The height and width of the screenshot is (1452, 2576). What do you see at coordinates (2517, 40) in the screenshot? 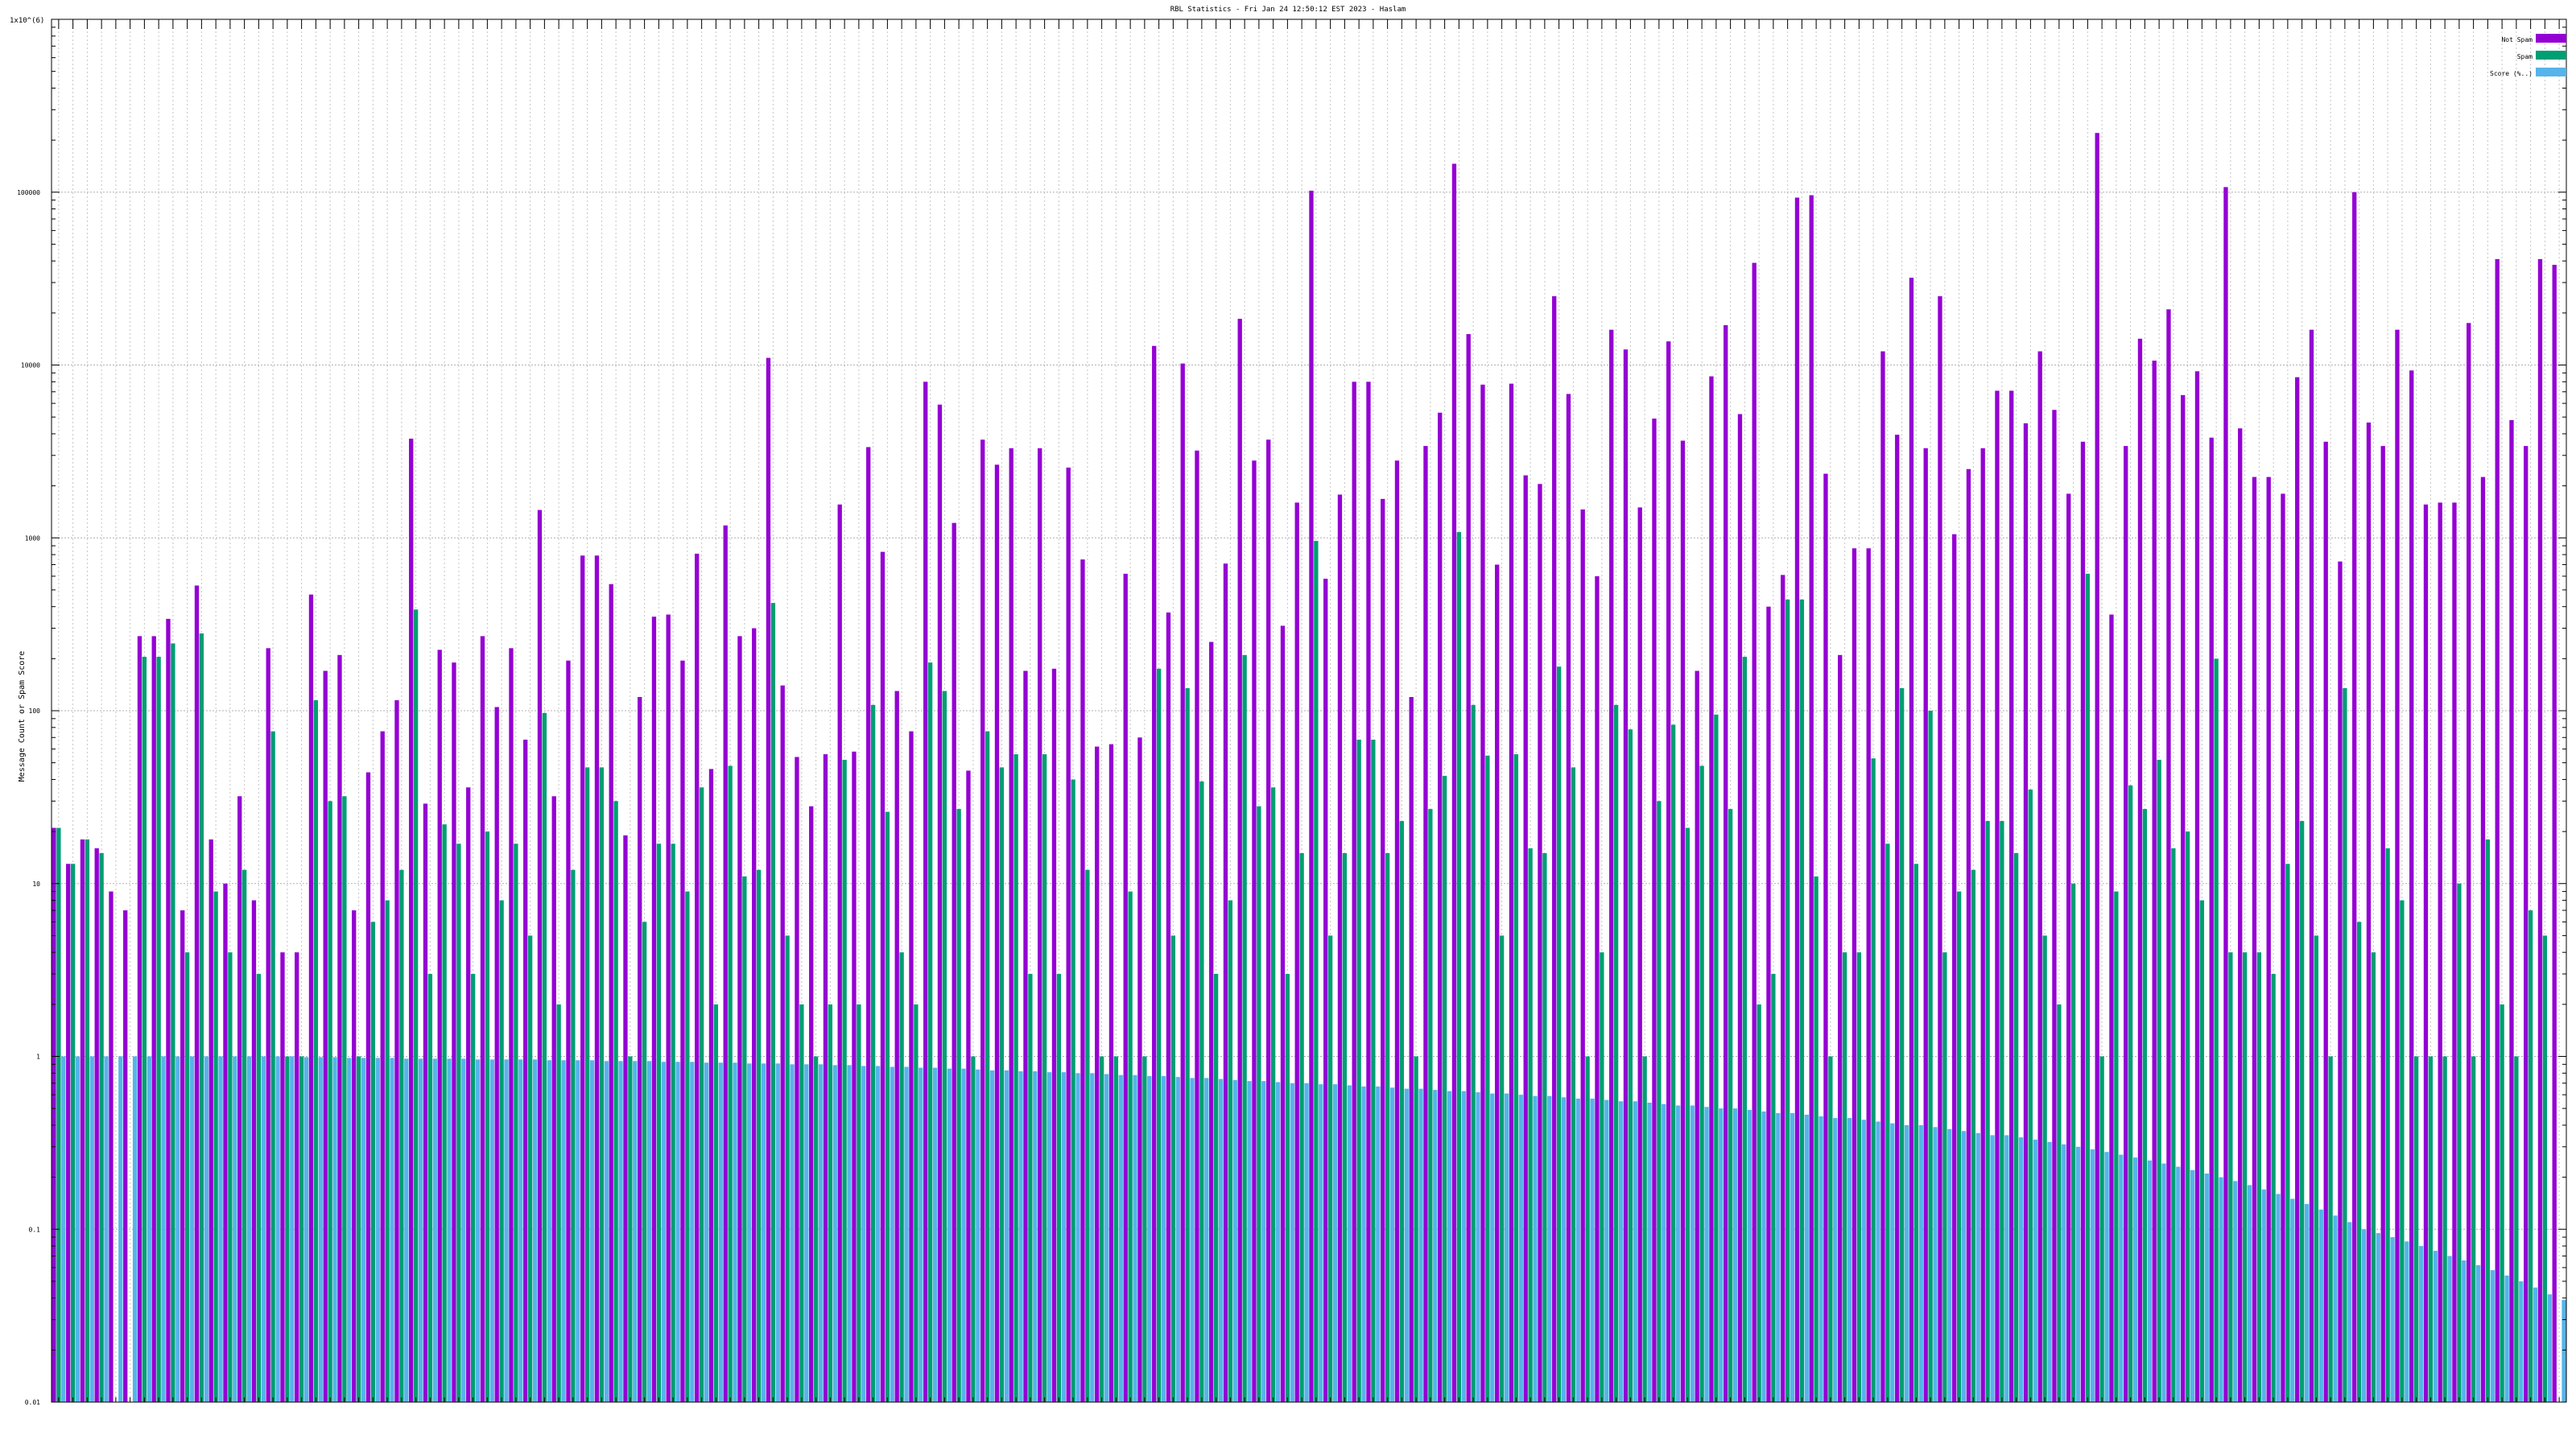
I see `legend-label: Not Spam` at bounding box center [2517, 40].